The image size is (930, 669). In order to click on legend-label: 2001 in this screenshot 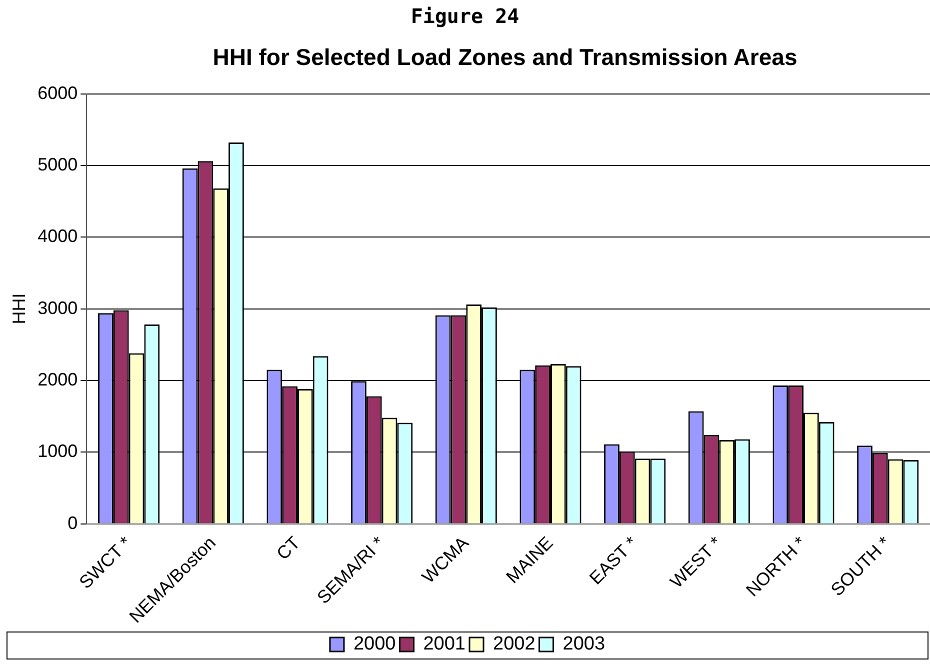, I will do `click(444, 644)`.